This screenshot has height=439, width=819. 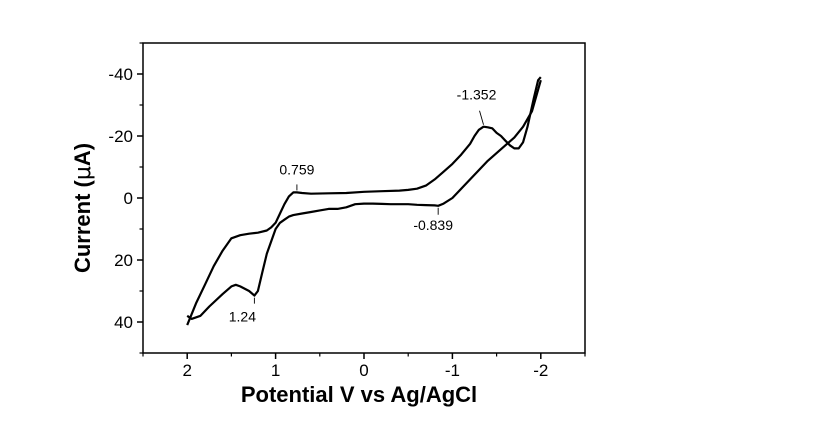 What do you see at coordinates (452, 370) in the screenshot?
I see `x-tick-label: -1` at bounding box center [452, 370].